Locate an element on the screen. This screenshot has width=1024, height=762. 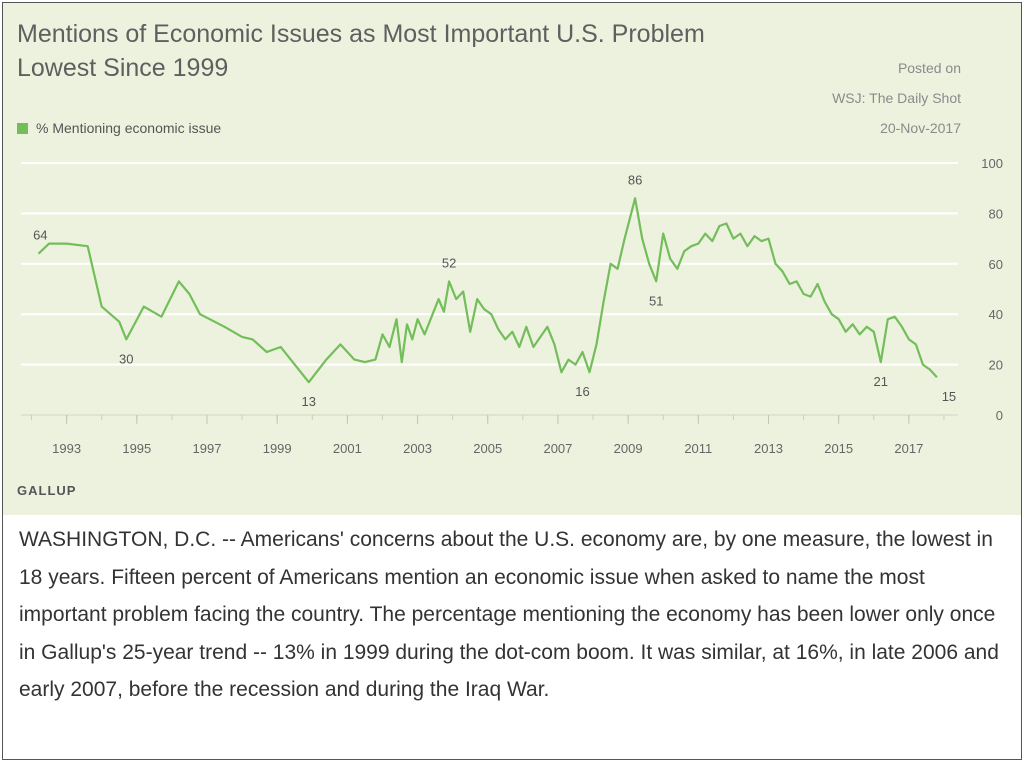
posted-source: WSJ: The Daily Shot is located at coordinates (896, 98).